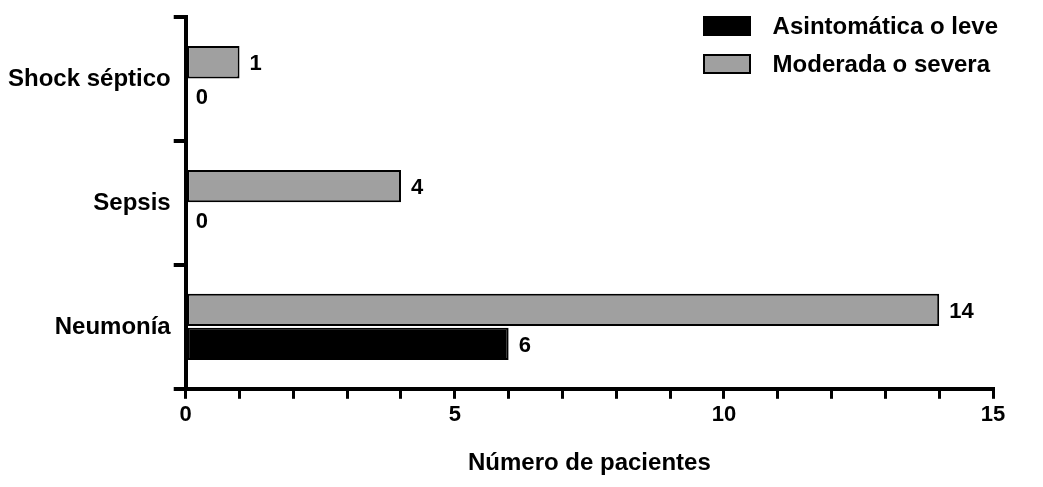 The width and height of the screenshot is (1043, 487). Describe the element at coordinates (524, 344) in the screenshot. I see `data-label: 6` at that location.